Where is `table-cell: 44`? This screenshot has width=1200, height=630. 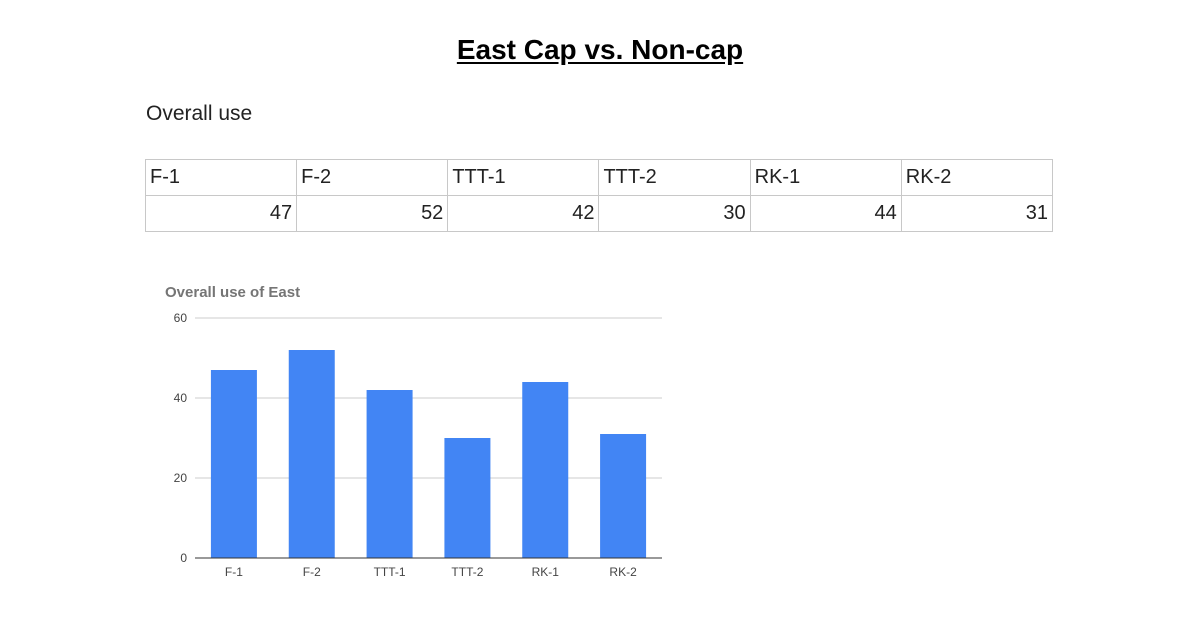 table-cell: 44 is located at coordinates (825, 213).